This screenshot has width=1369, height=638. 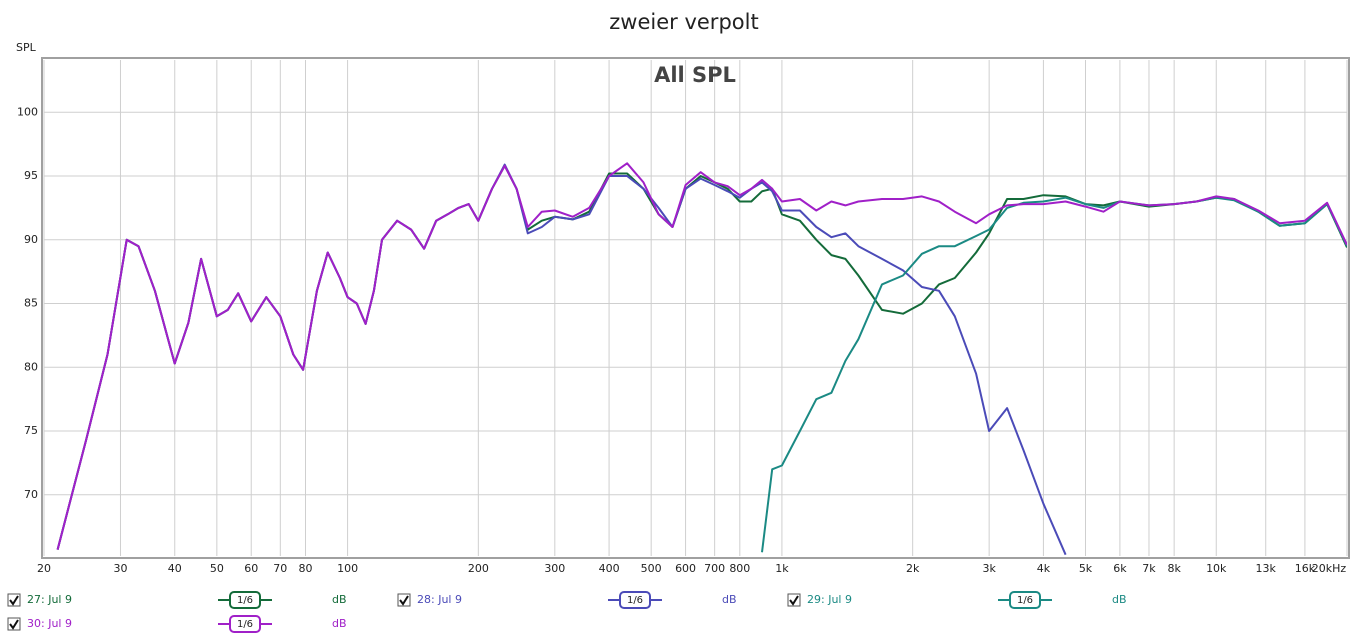 What do you see at coordinates (1149, 568) in the screenshot?
I see `x-tick-label: 7k` at bounding box center [1149, 568].